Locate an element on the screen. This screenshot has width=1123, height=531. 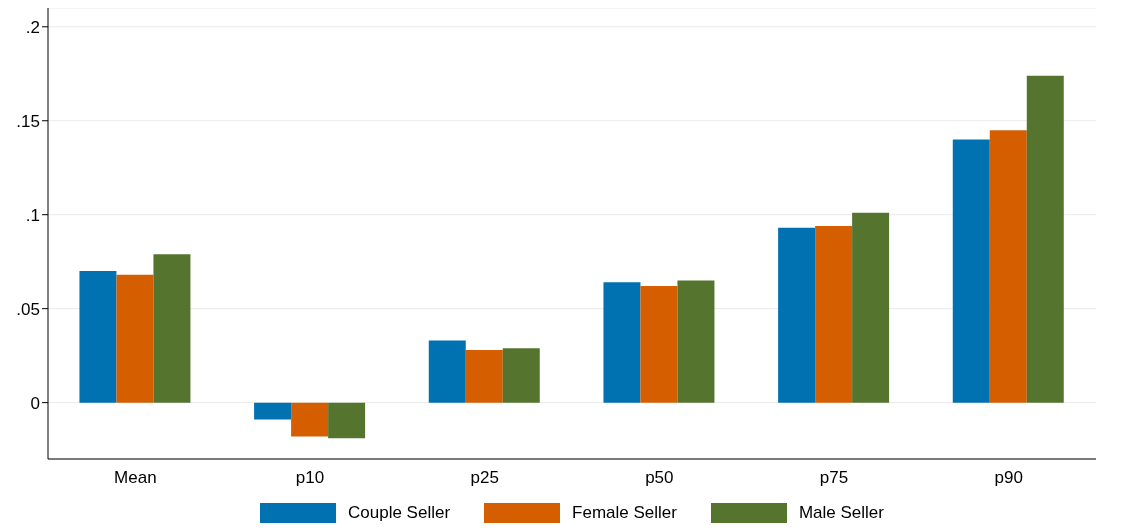
legend-label: Couple Seller is located at coordinates (399, 513).